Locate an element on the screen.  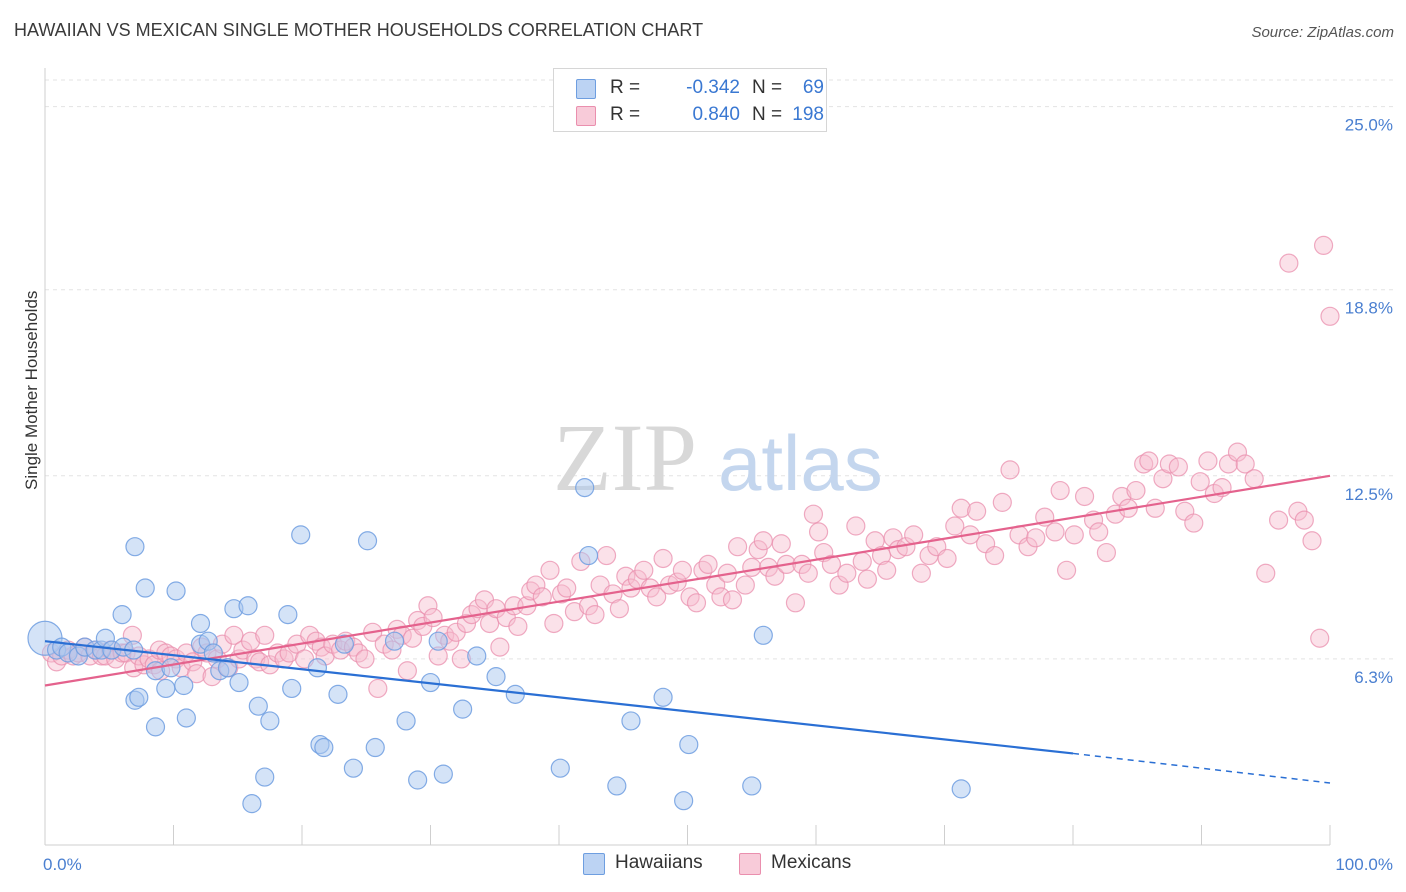
hawaiians-legend-label: Hawaiians is located at coordinates (659, 862).